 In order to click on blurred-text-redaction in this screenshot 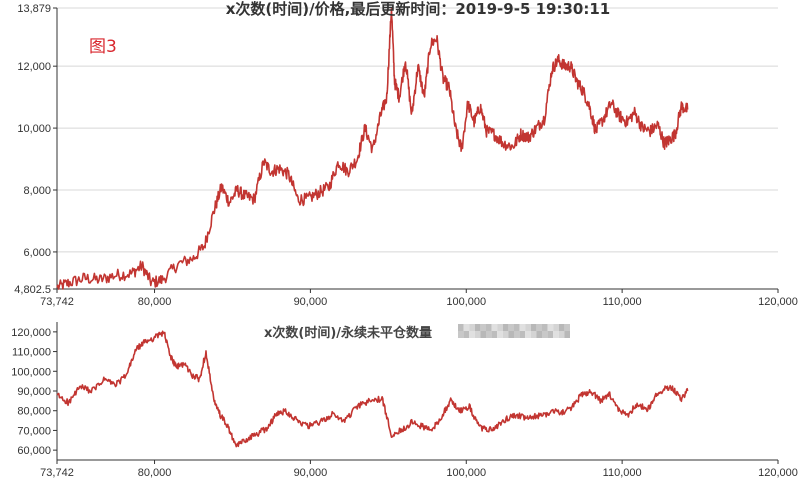, I will do `click(514, 331)`.